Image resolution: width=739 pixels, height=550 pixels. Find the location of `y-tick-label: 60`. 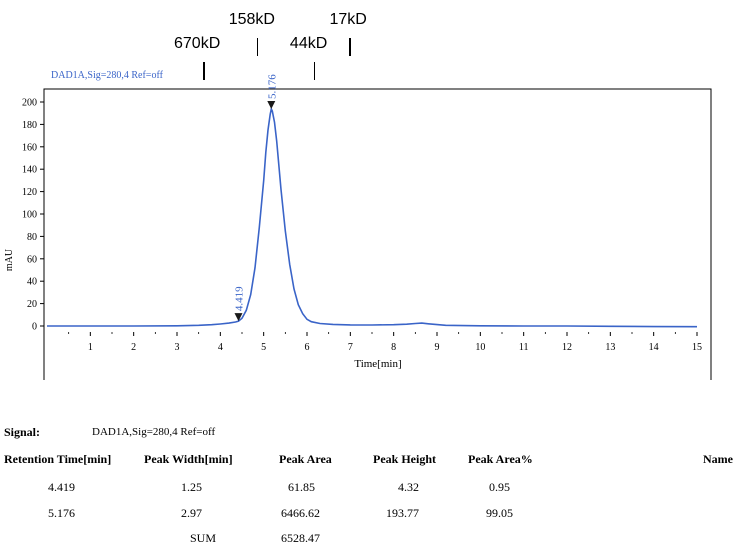

y-tick-label: 60 is located at coordinates (32, 259).